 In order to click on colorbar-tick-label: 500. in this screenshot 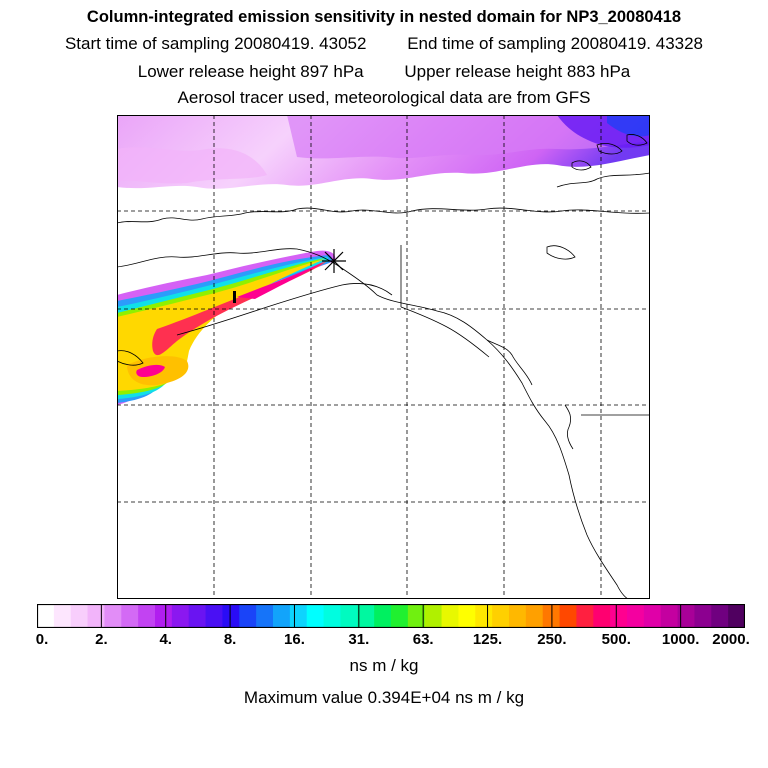, I will do `click(616, 639)`.